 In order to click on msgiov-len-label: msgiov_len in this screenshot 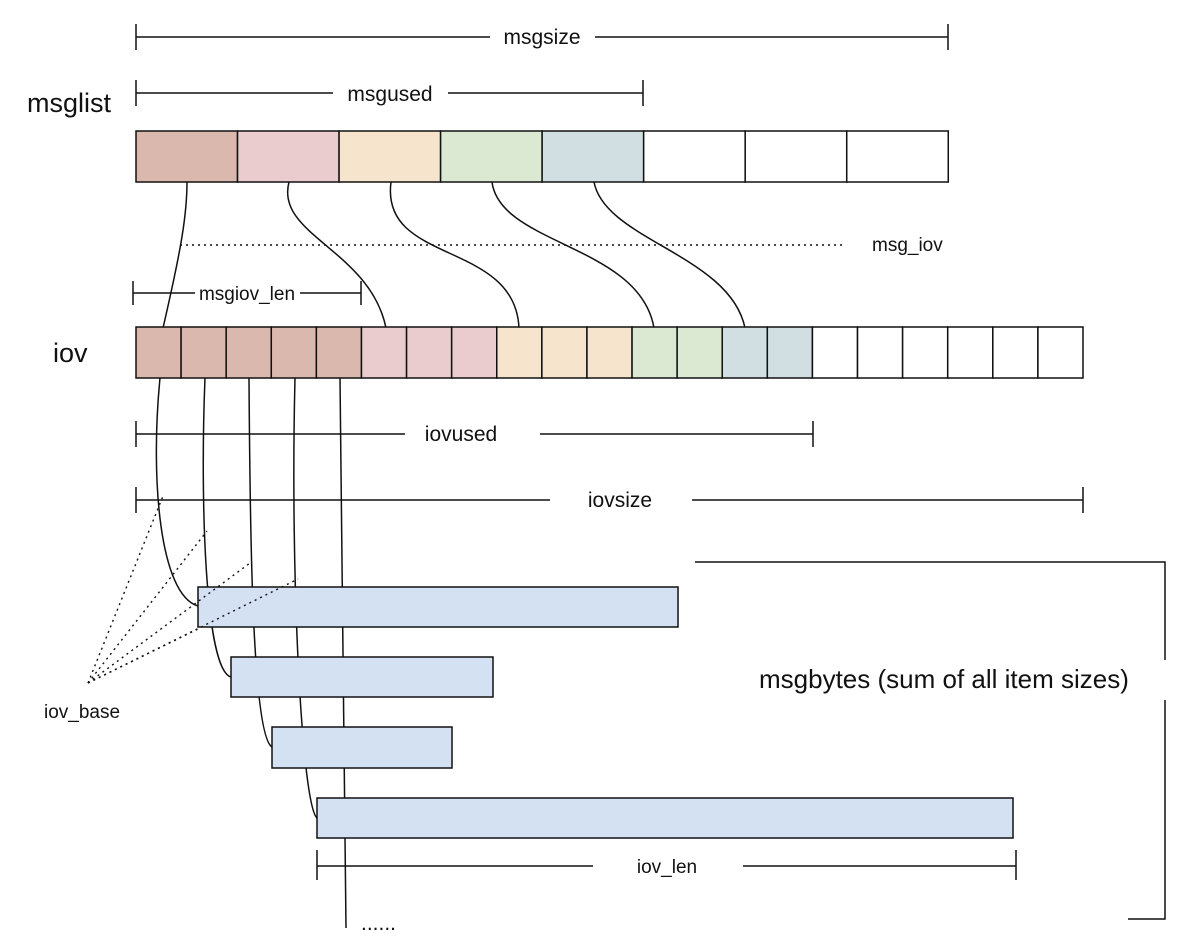, I will do `click(247, 294)`.